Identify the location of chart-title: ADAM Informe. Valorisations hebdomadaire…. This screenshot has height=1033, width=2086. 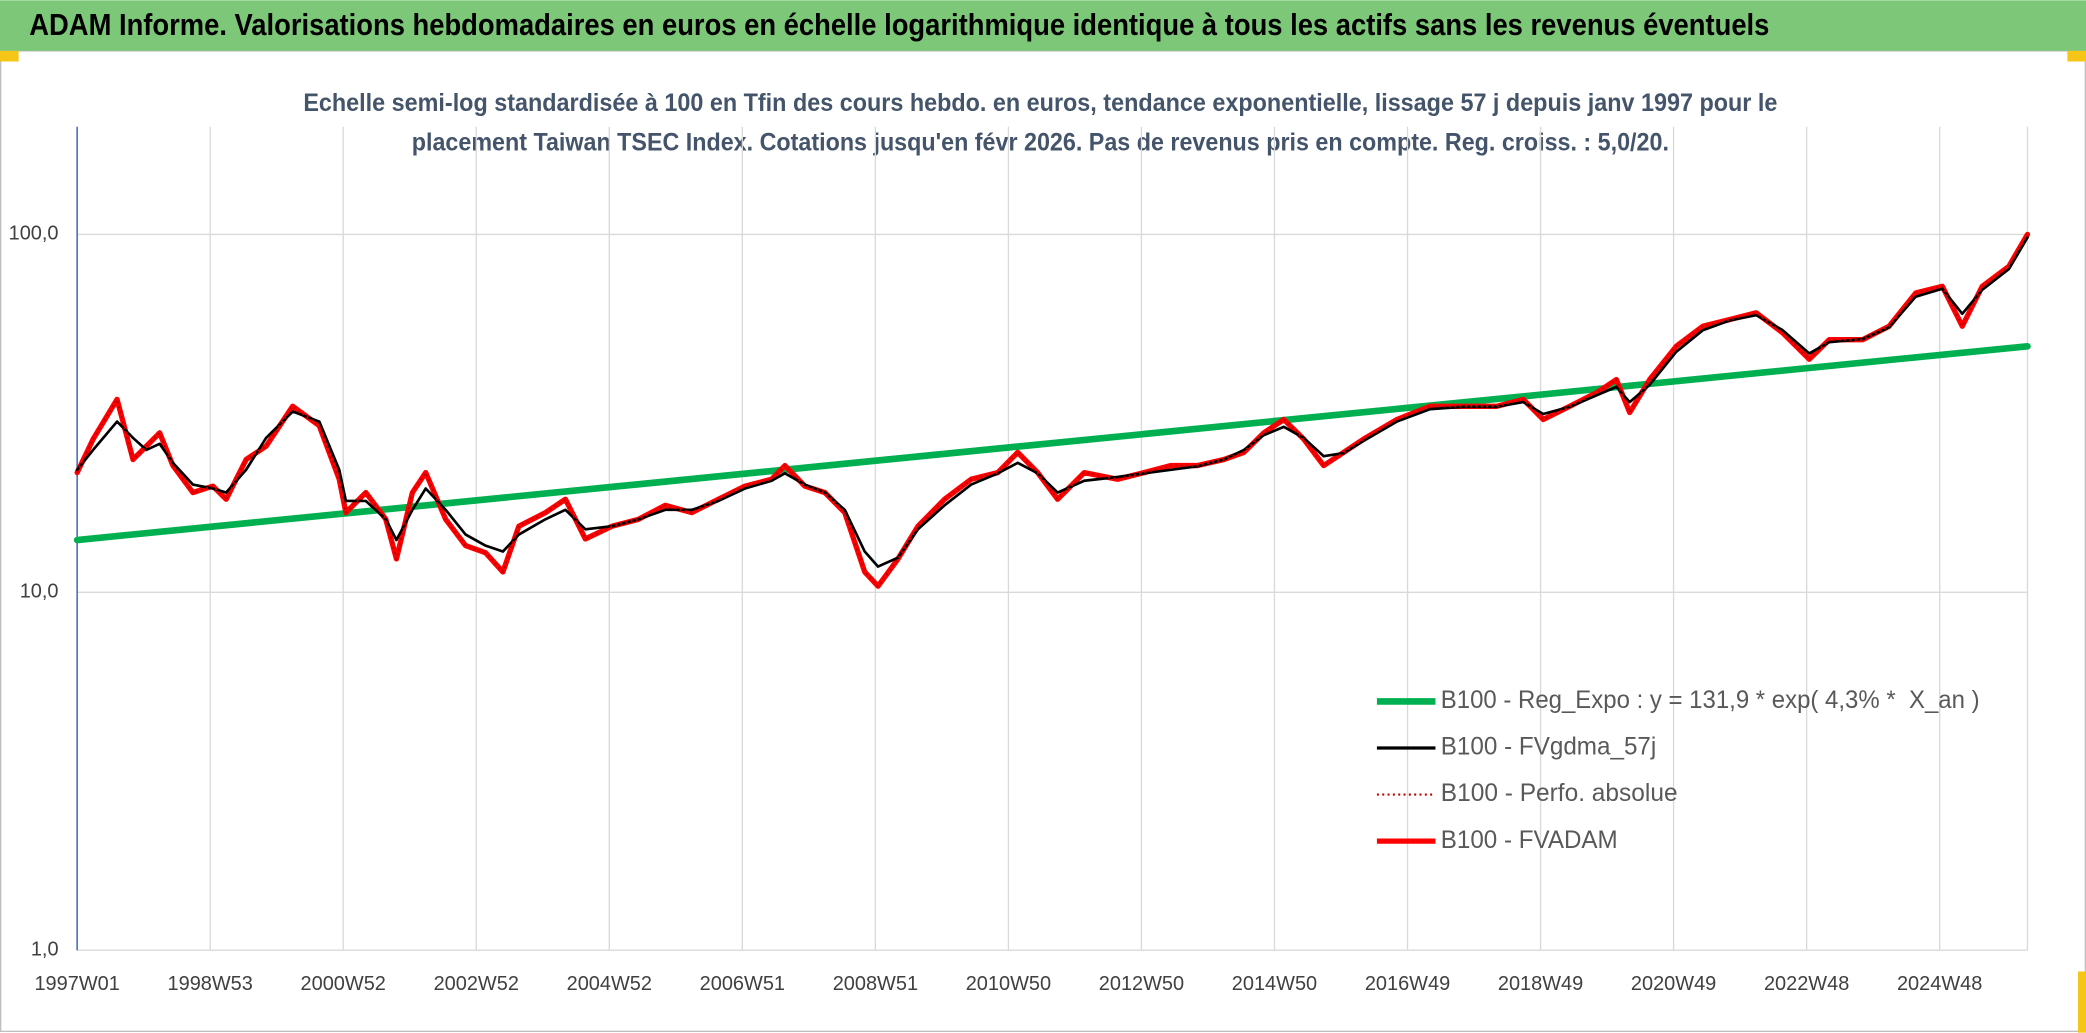
(899, 25).